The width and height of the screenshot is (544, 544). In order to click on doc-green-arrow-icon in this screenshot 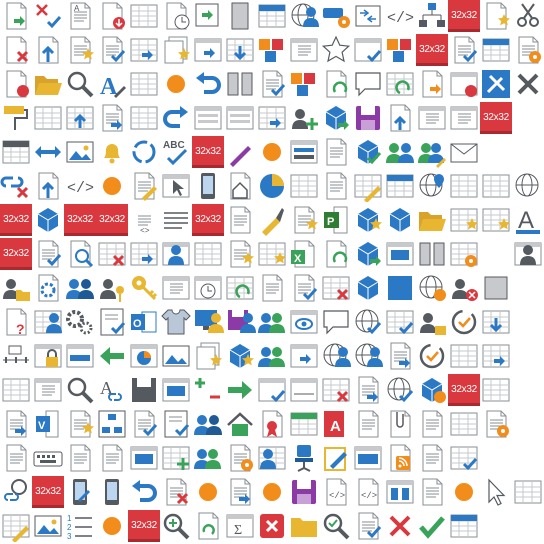, I will do `click(16, 16)`.